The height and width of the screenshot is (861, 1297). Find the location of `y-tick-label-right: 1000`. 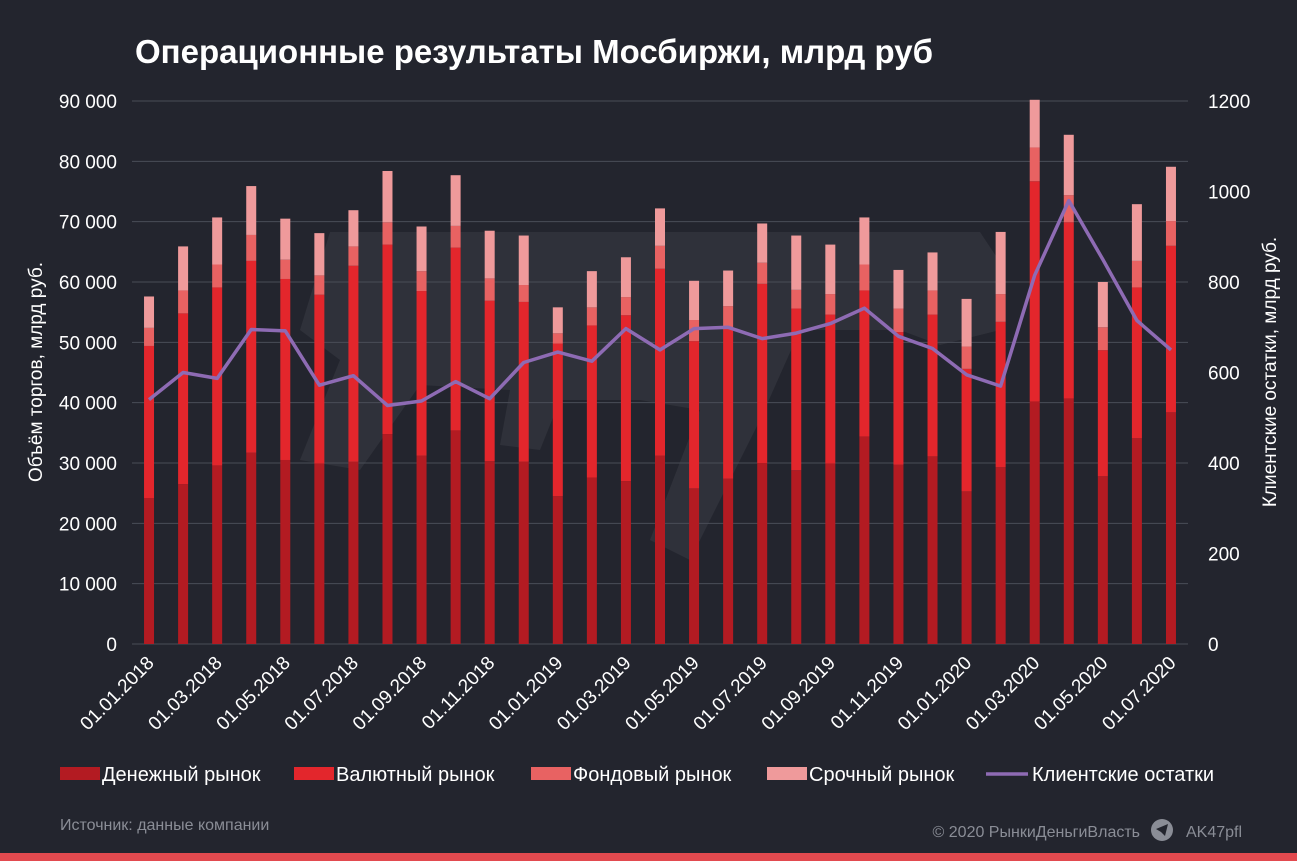

y-tick-label-right: 1000 is located at coordinates (1229, 193).